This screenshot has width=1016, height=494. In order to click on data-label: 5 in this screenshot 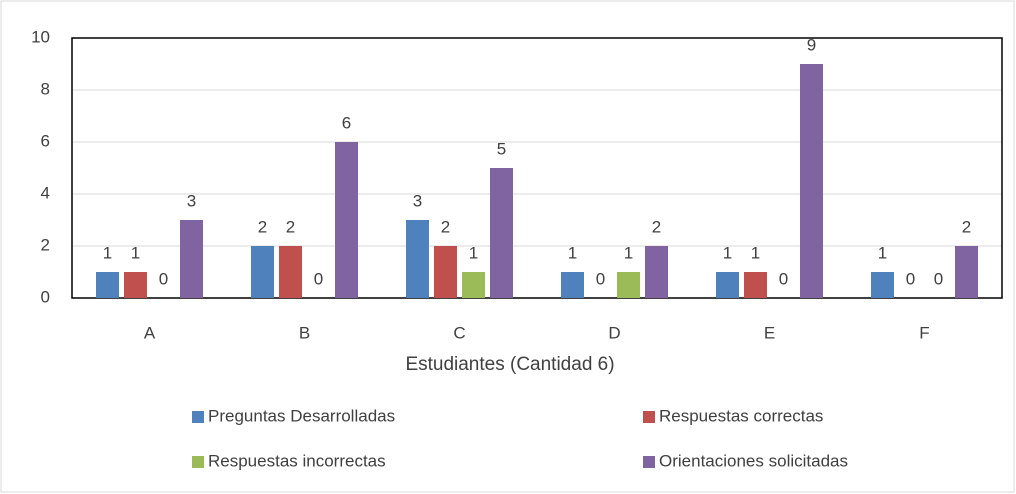, I will do `click(501, 148)`.